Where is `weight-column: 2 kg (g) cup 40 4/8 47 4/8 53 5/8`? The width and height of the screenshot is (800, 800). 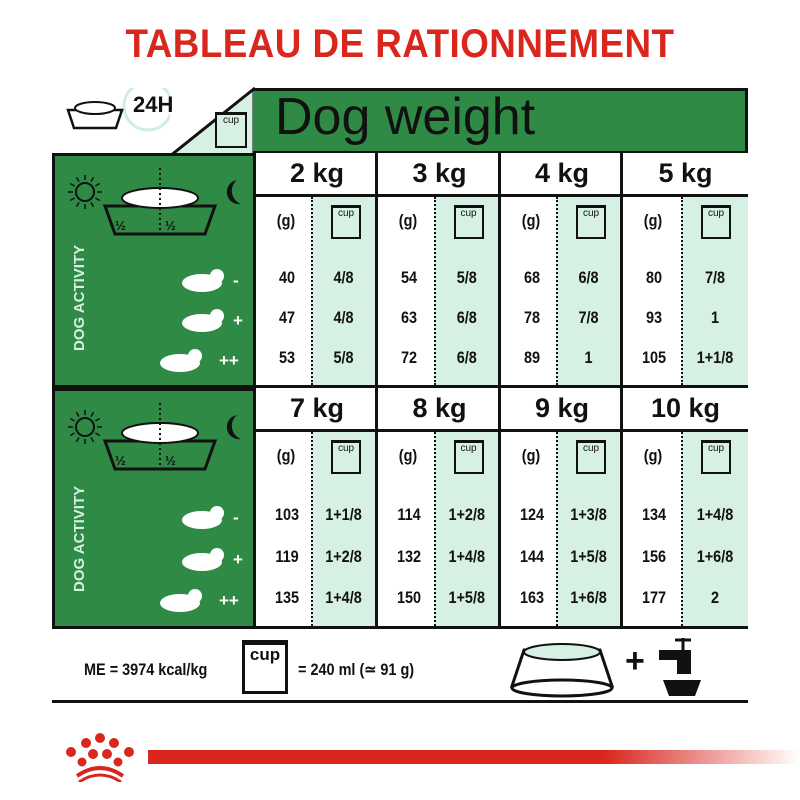 weight-column: 2 kg (g) cup 40 4/8 47 4/8 53 5/8 is located at coordinates (315, 270).